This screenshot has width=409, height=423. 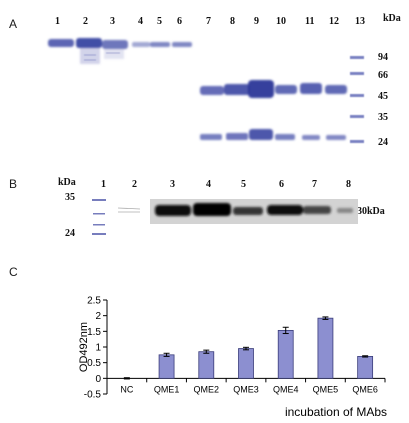 I want to click on y-tick-label: 2, so click(x=98, y=316).